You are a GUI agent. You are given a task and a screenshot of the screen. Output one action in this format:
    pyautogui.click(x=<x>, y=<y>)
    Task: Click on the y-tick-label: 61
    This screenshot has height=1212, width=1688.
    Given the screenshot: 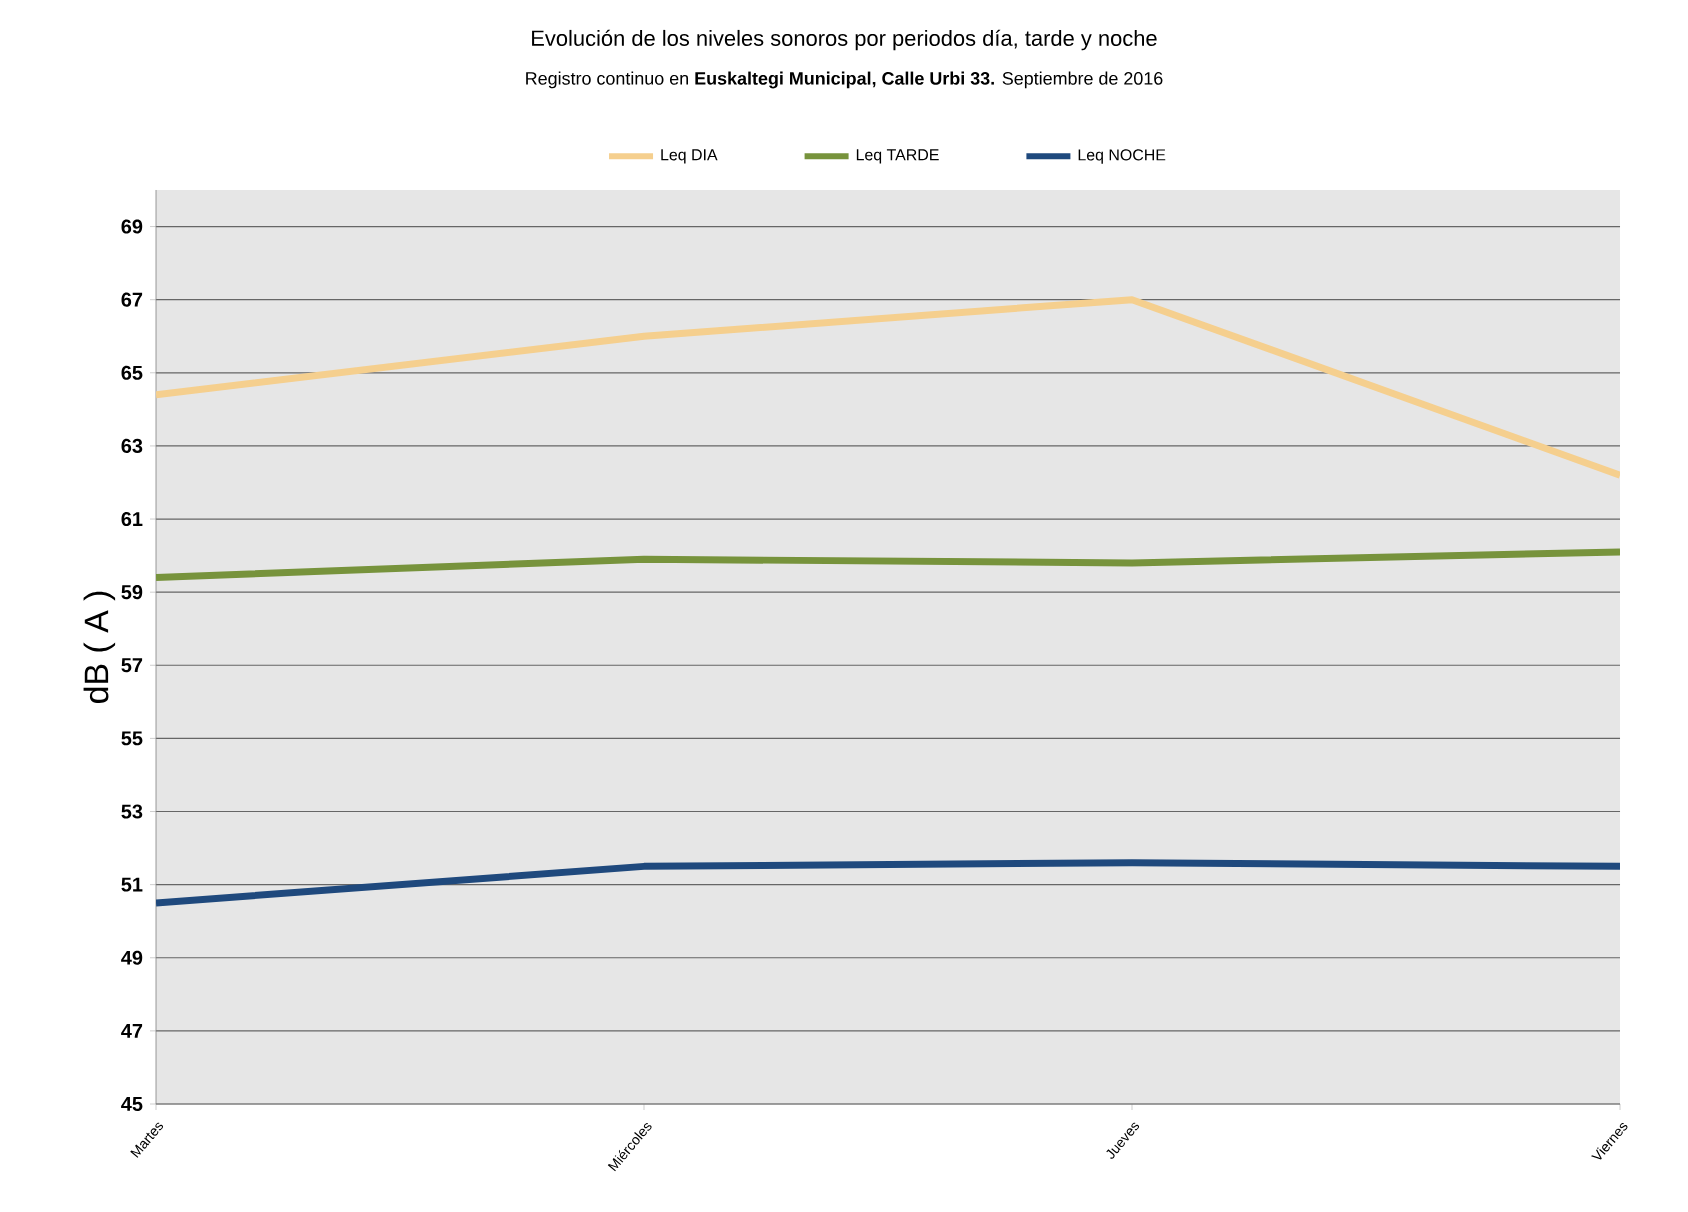 What is the action you would take?
    pyautogui.click(x=132, y=519)
    